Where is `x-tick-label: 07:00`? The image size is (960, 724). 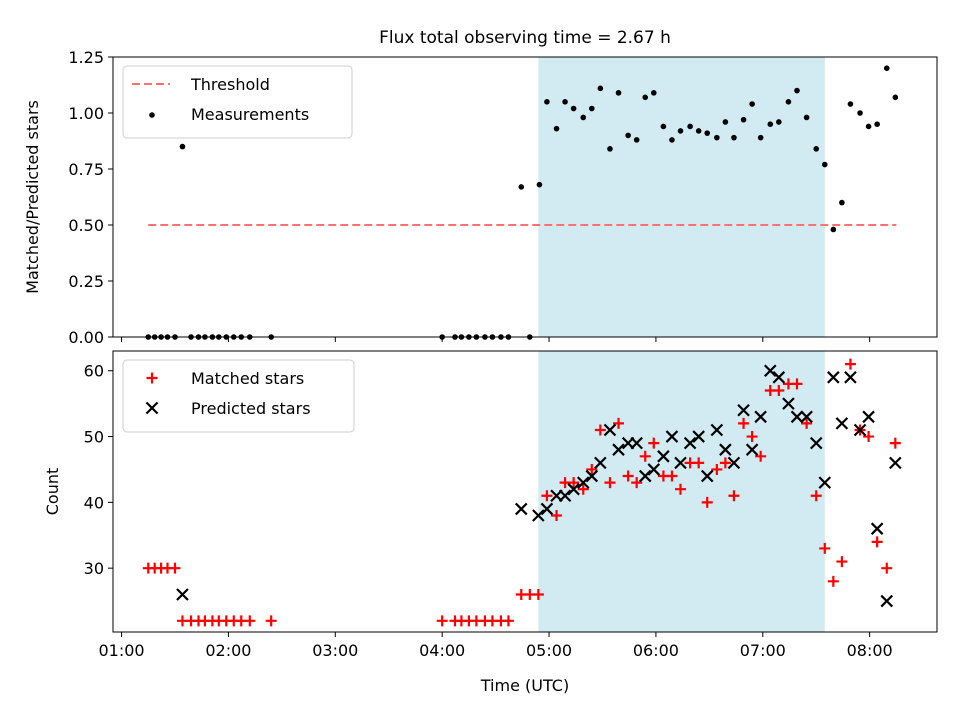
x-tick-label: 07:00 is located at coordinates (763, 650).